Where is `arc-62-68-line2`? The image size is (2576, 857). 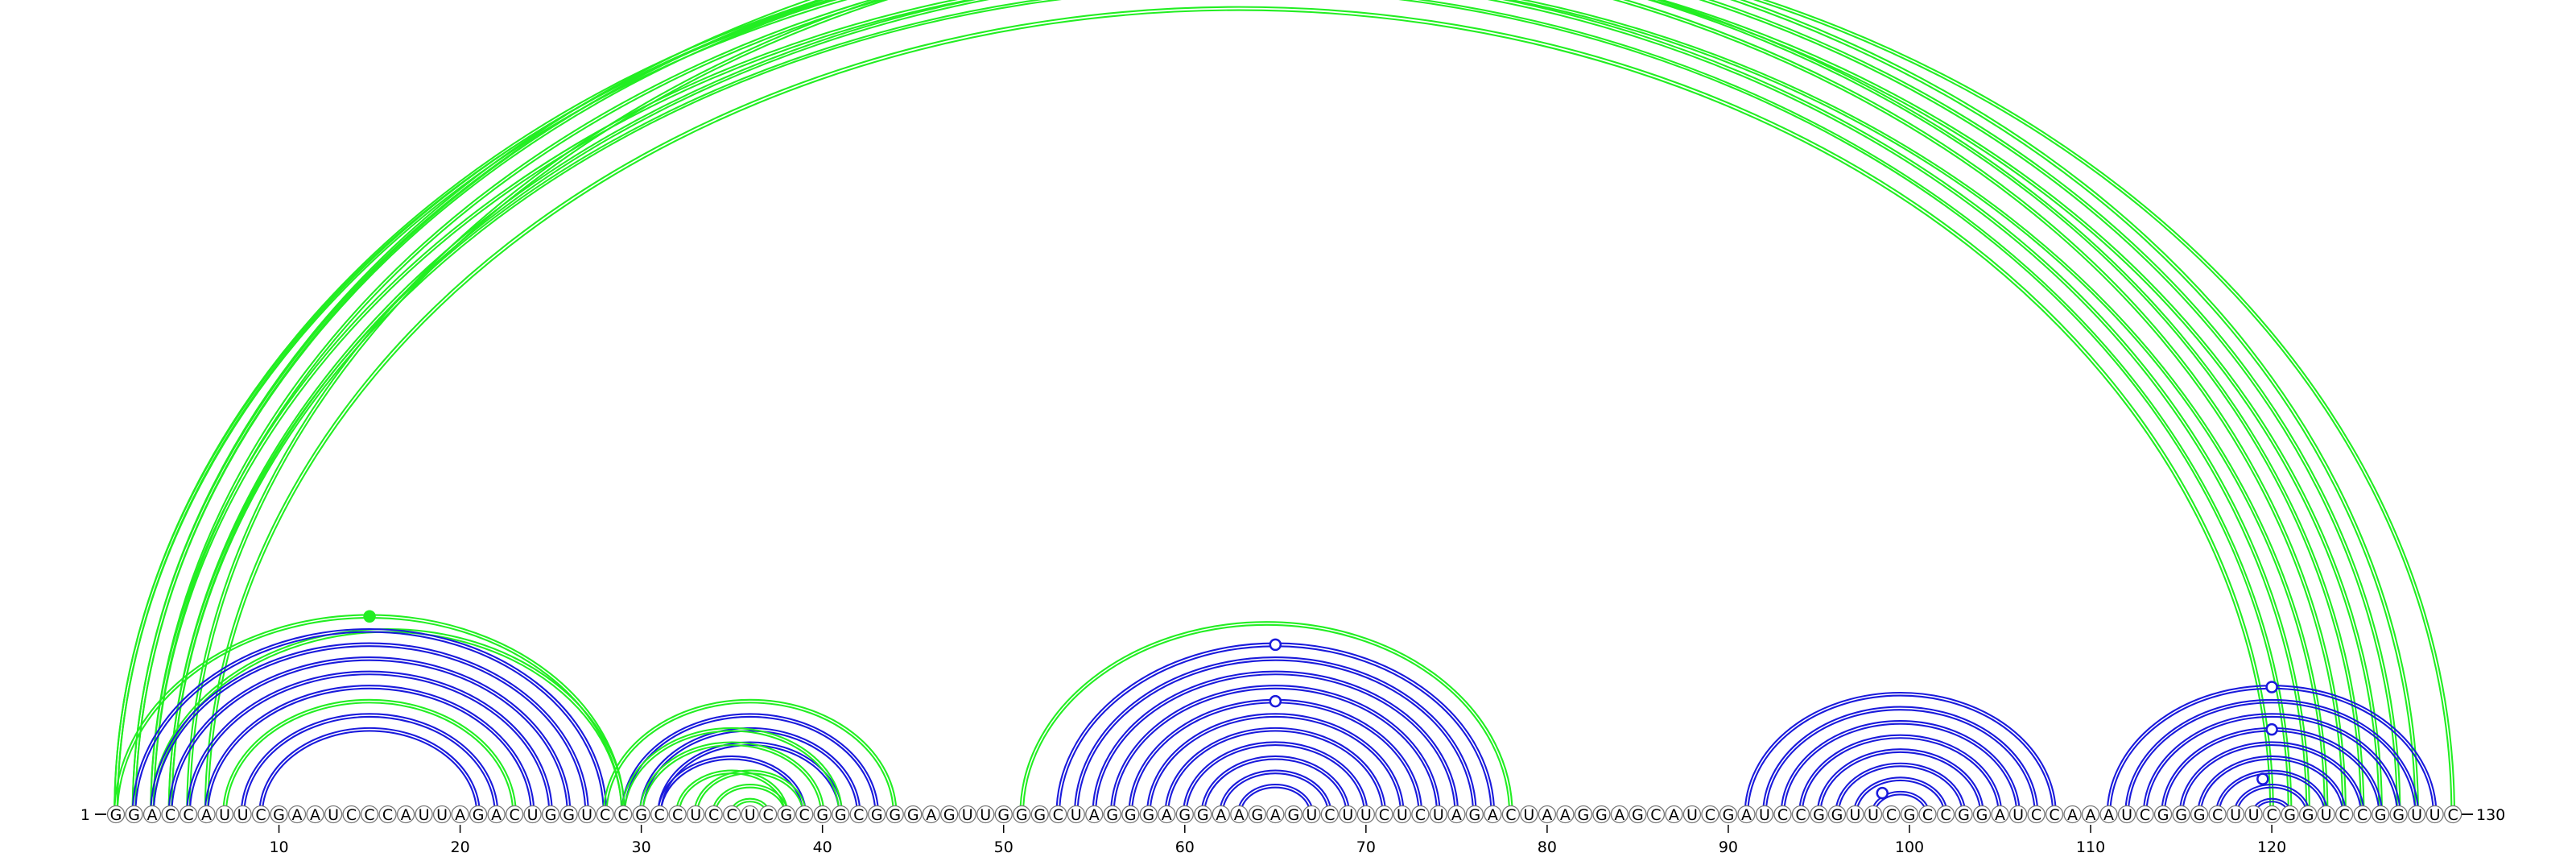
arc-62-68-line2 is located at coordinates (1275, 792).